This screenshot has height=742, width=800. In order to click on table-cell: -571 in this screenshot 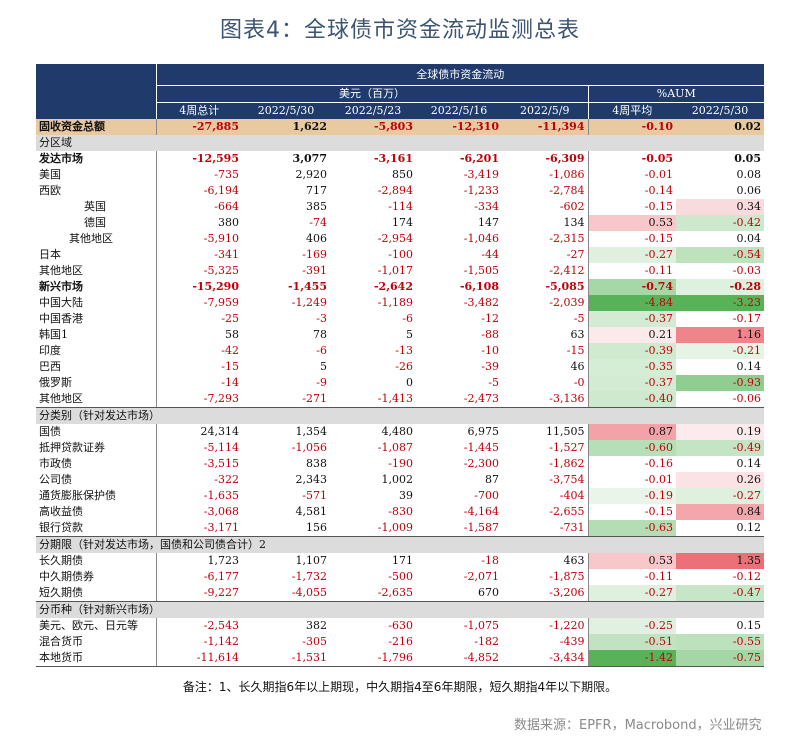, I will do `click(314, 495)`.